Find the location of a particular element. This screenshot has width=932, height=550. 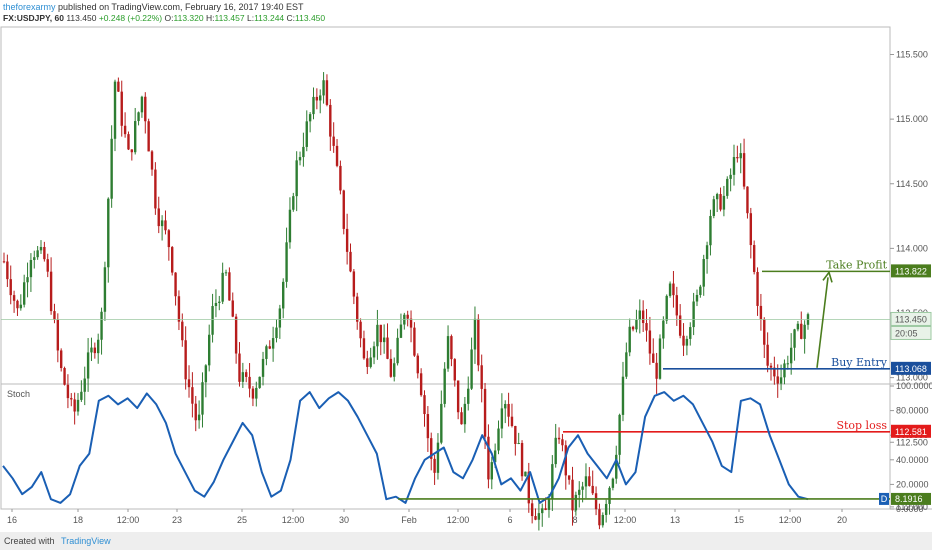

author-link: theforexarmy is located at coordinates (29, 7).